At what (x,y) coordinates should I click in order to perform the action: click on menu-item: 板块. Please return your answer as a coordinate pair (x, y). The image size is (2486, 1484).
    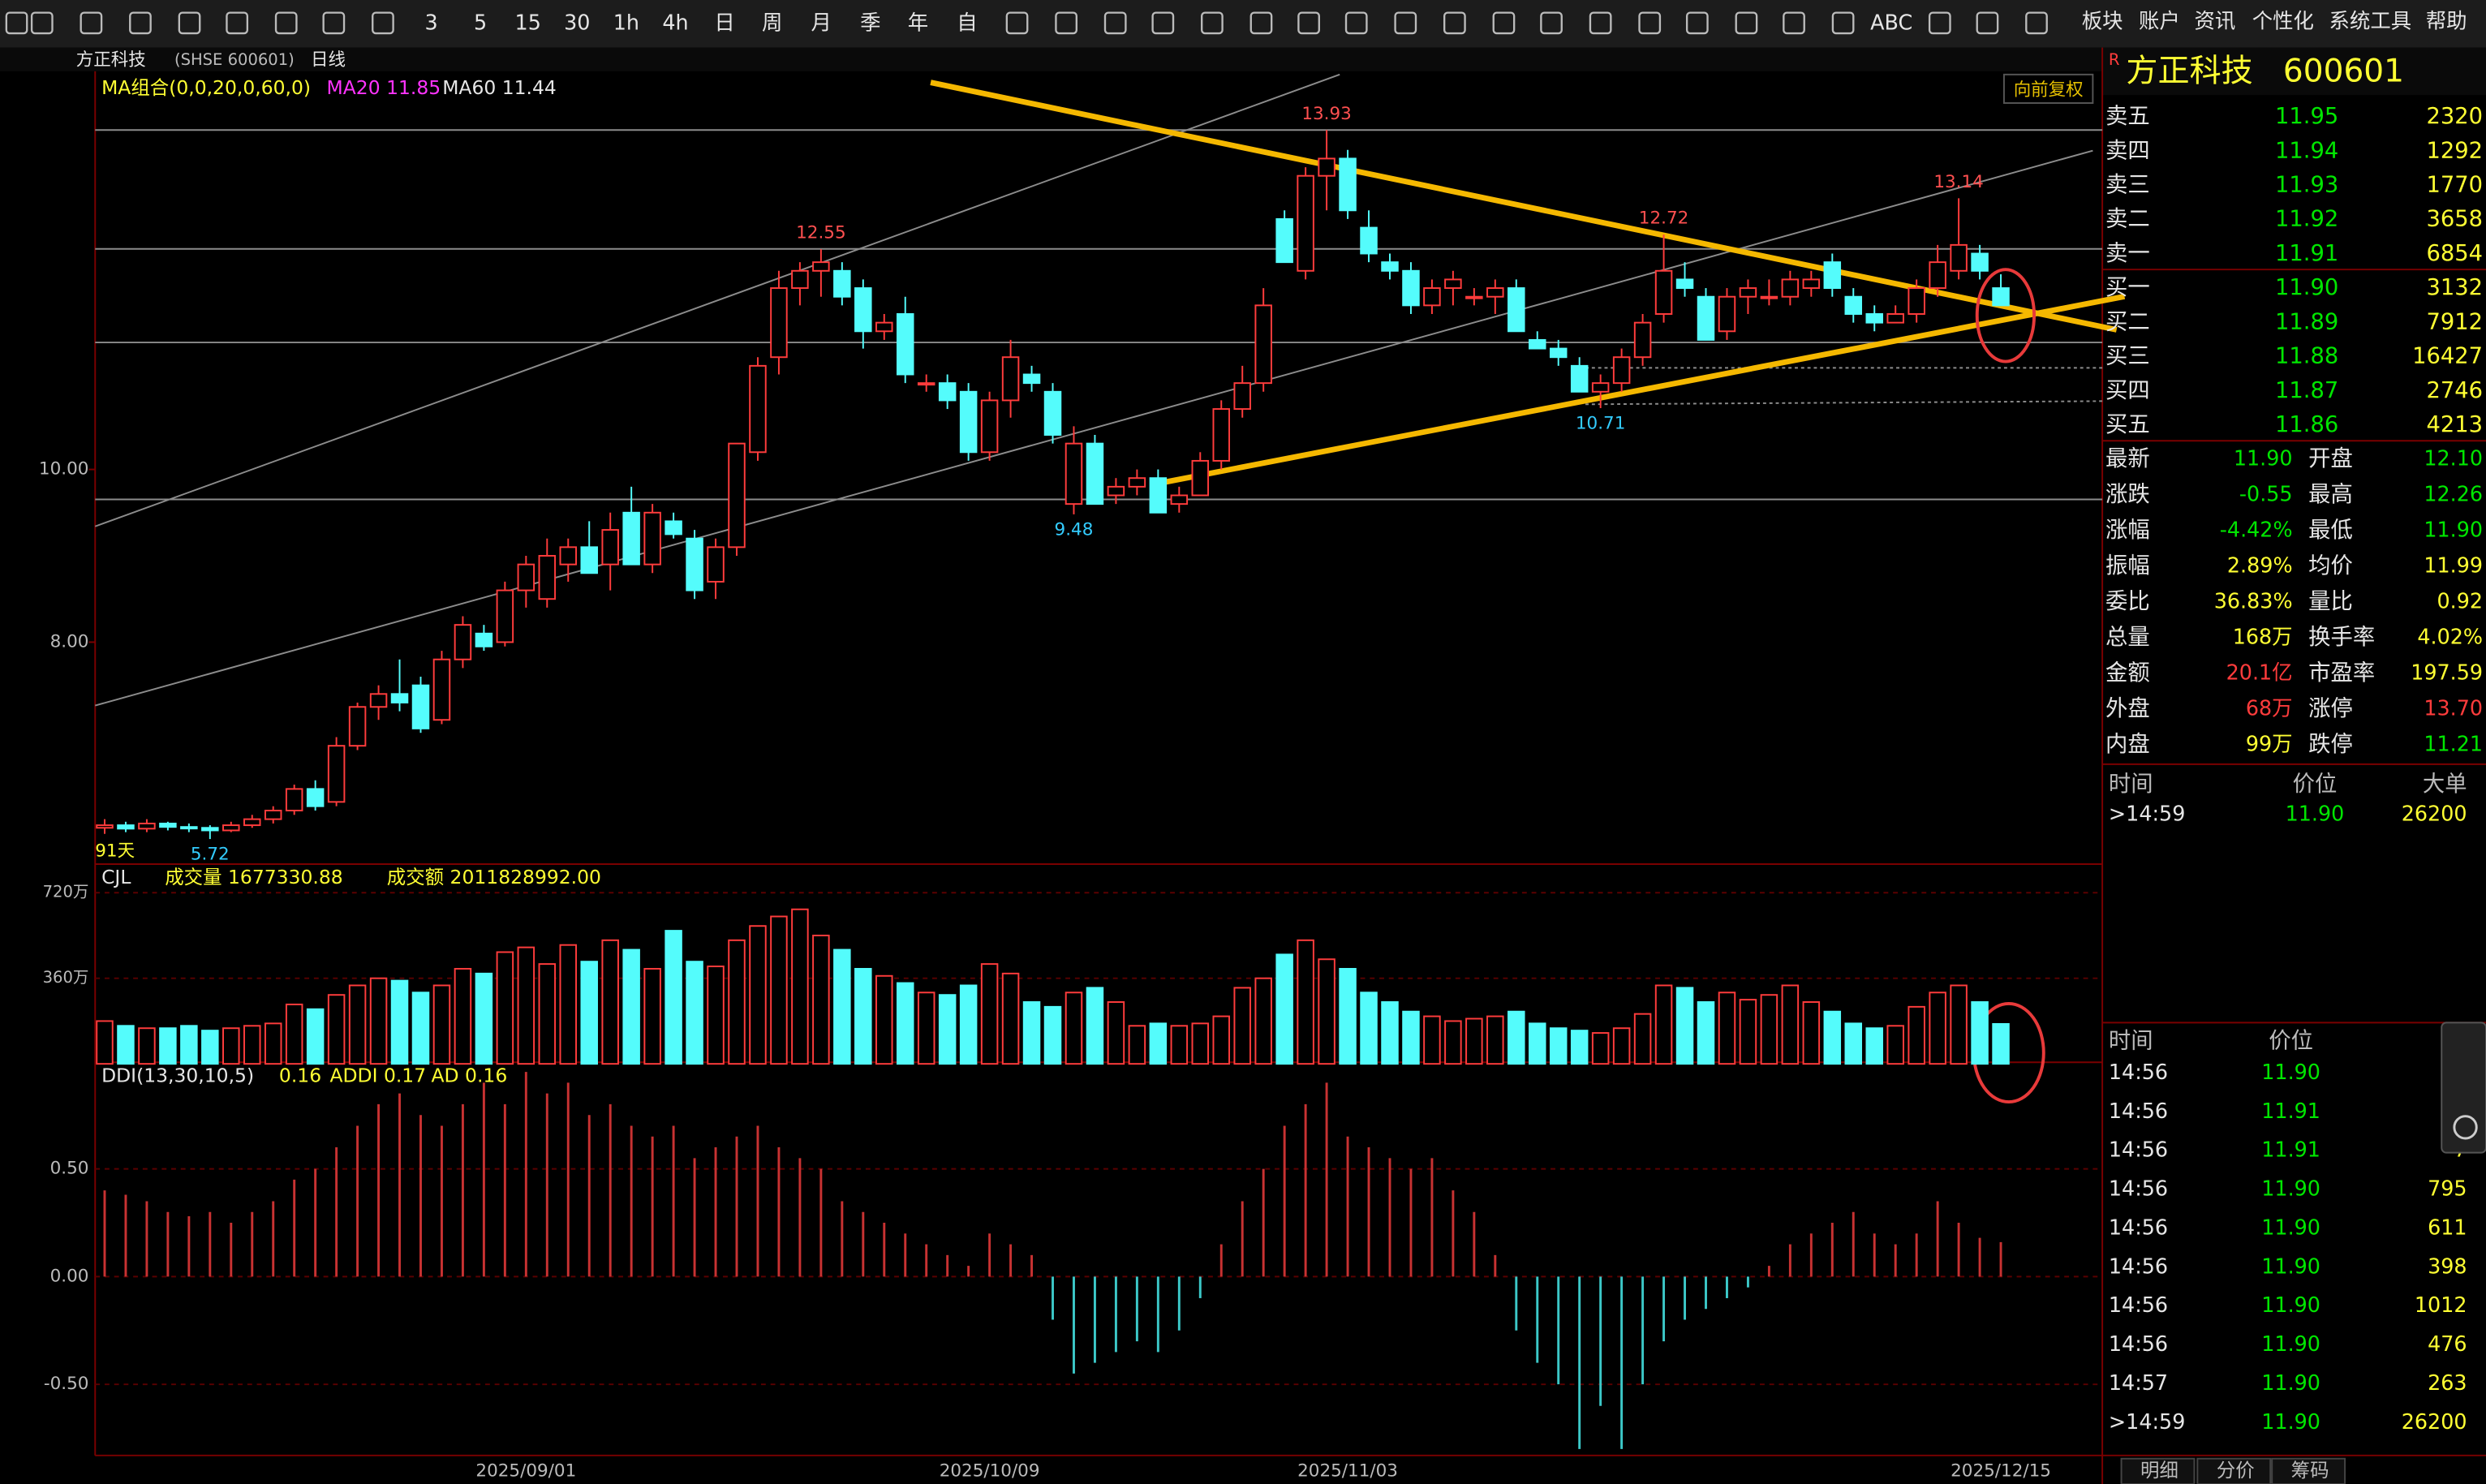
    Looking at the image, I should click on (2102, 20).